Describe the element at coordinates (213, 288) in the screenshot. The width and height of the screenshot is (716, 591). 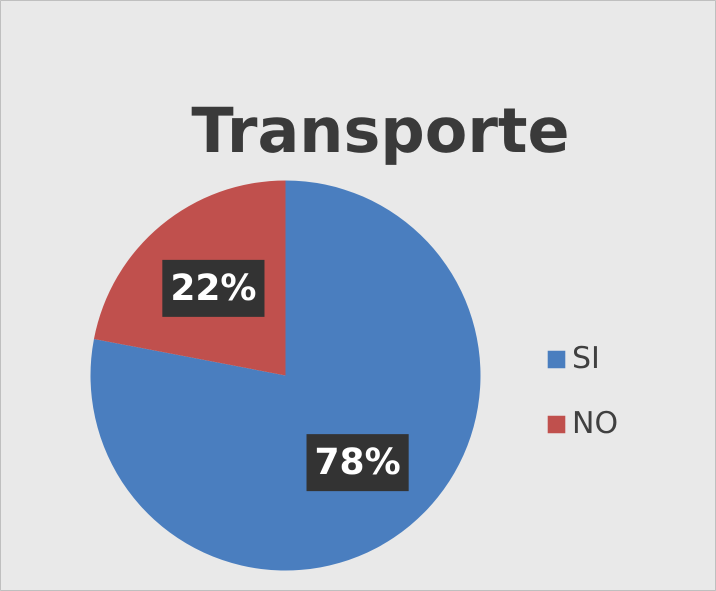
I see `data-label: 22%` at that location.